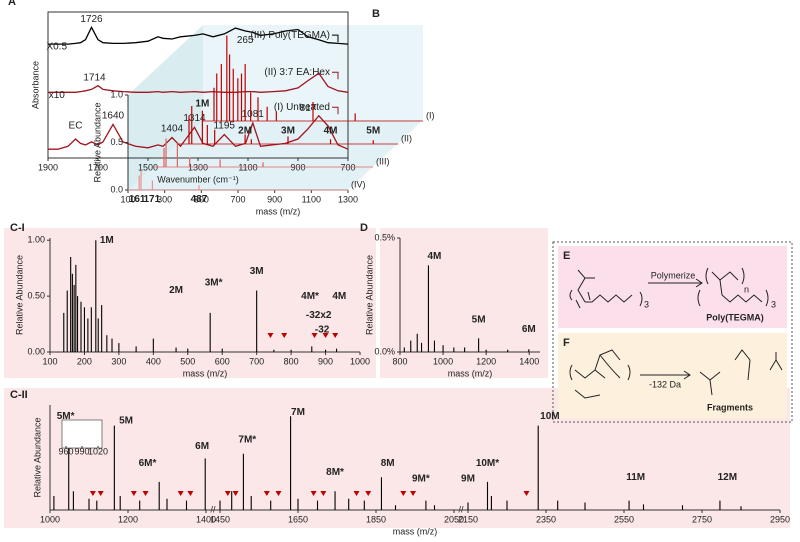 The image size is (800, 542). I want to click on y-tick-label: 0.00, so click(36, 351).